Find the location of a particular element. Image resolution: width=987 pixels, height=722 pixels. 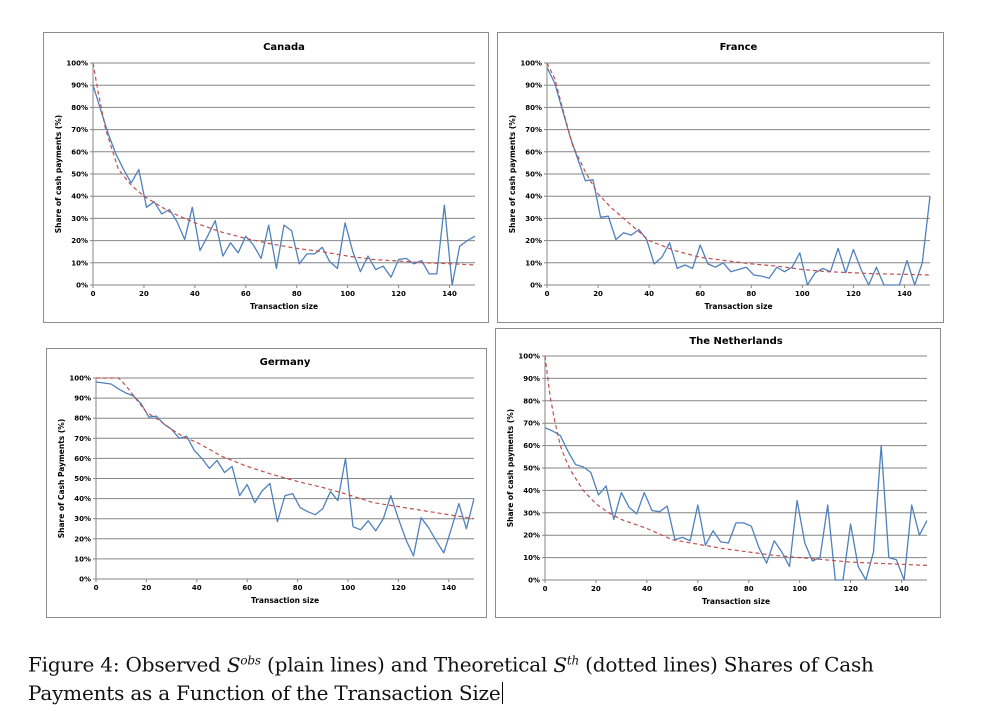

chart-title: The Netherlands is located at coordinates (735, 341).